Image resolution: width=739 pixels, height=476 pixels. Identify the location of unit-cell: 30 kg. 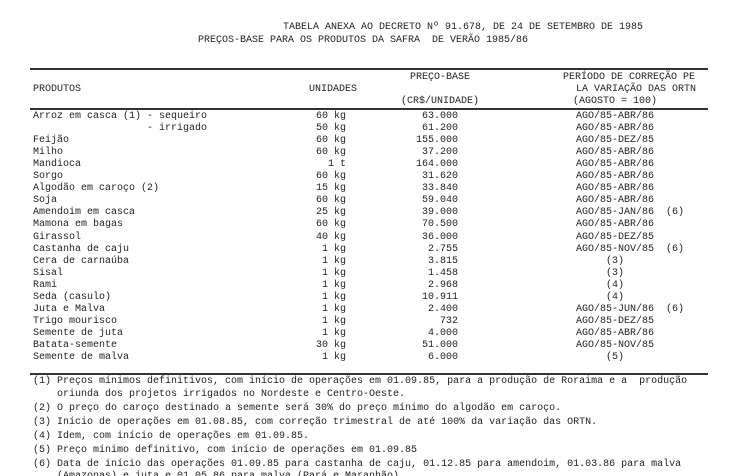
(330, 345).